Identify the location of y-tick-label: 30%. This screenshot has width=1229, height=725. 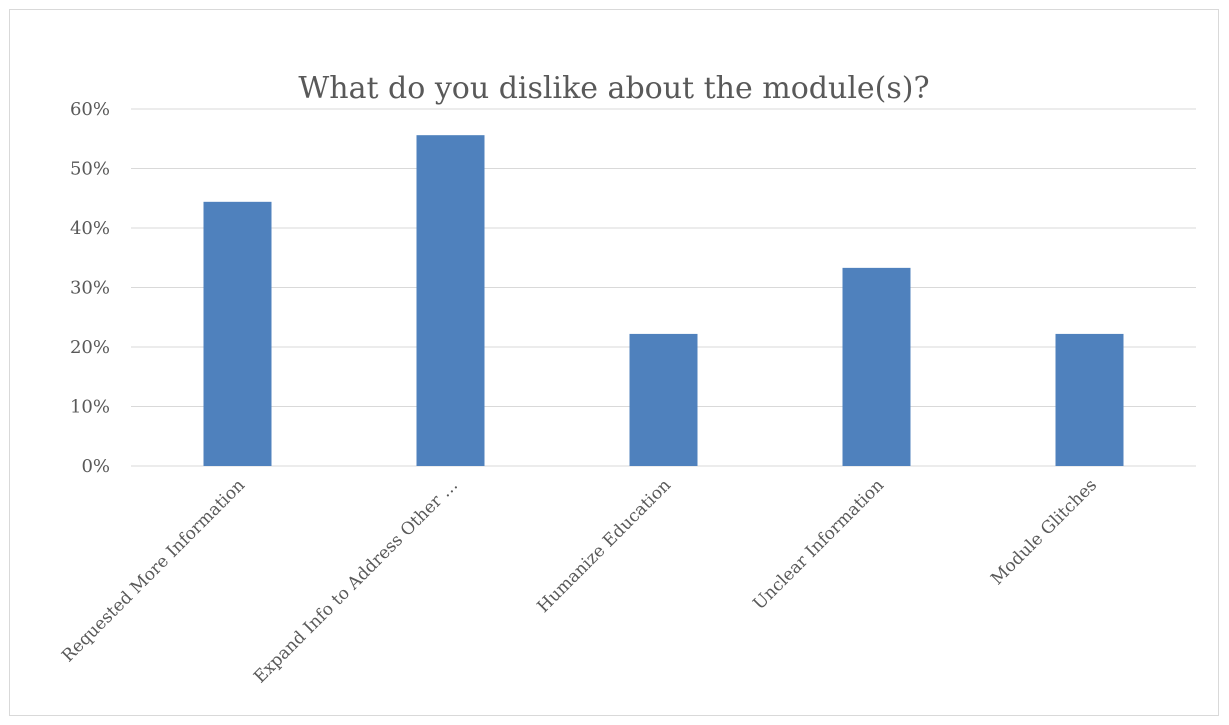
(90, 288).